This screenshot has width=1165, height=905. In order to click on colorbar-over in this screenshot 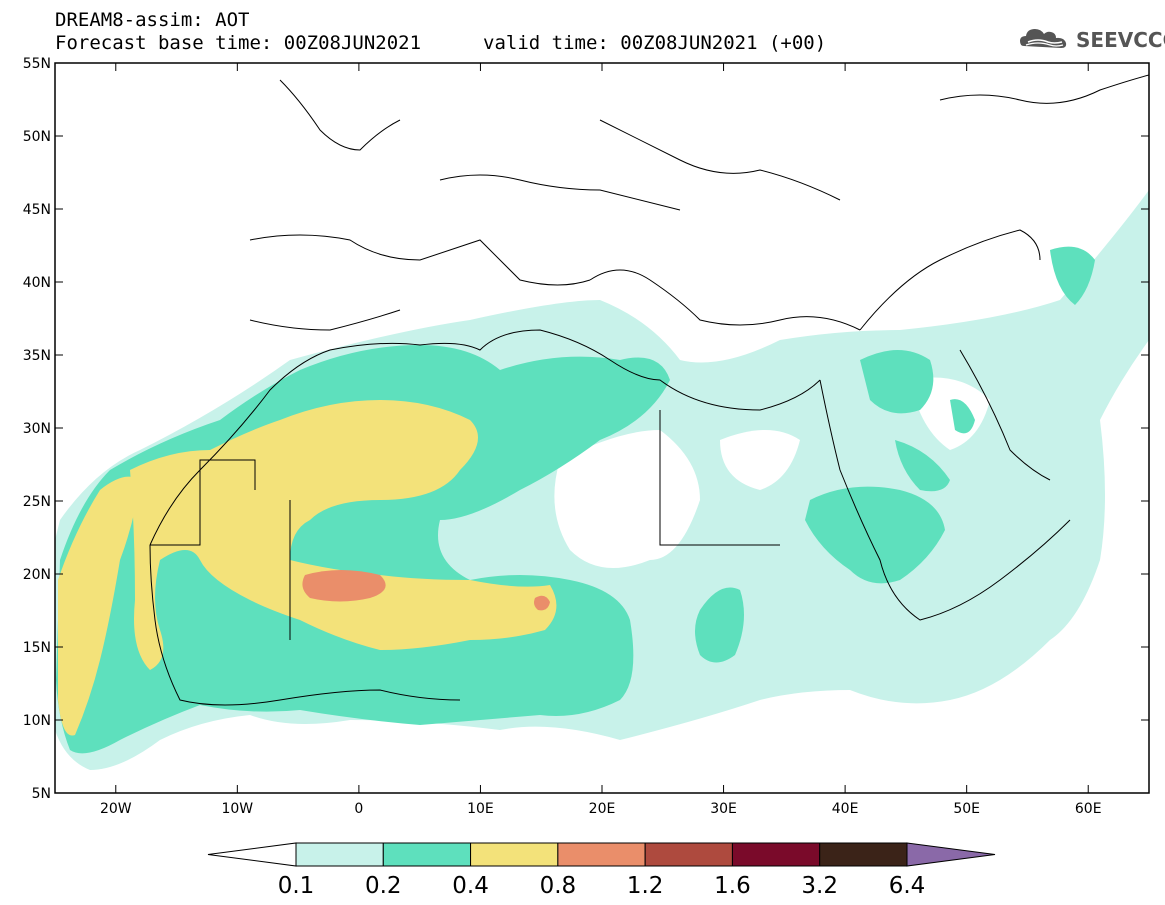, I will do `click(951, 854)`.